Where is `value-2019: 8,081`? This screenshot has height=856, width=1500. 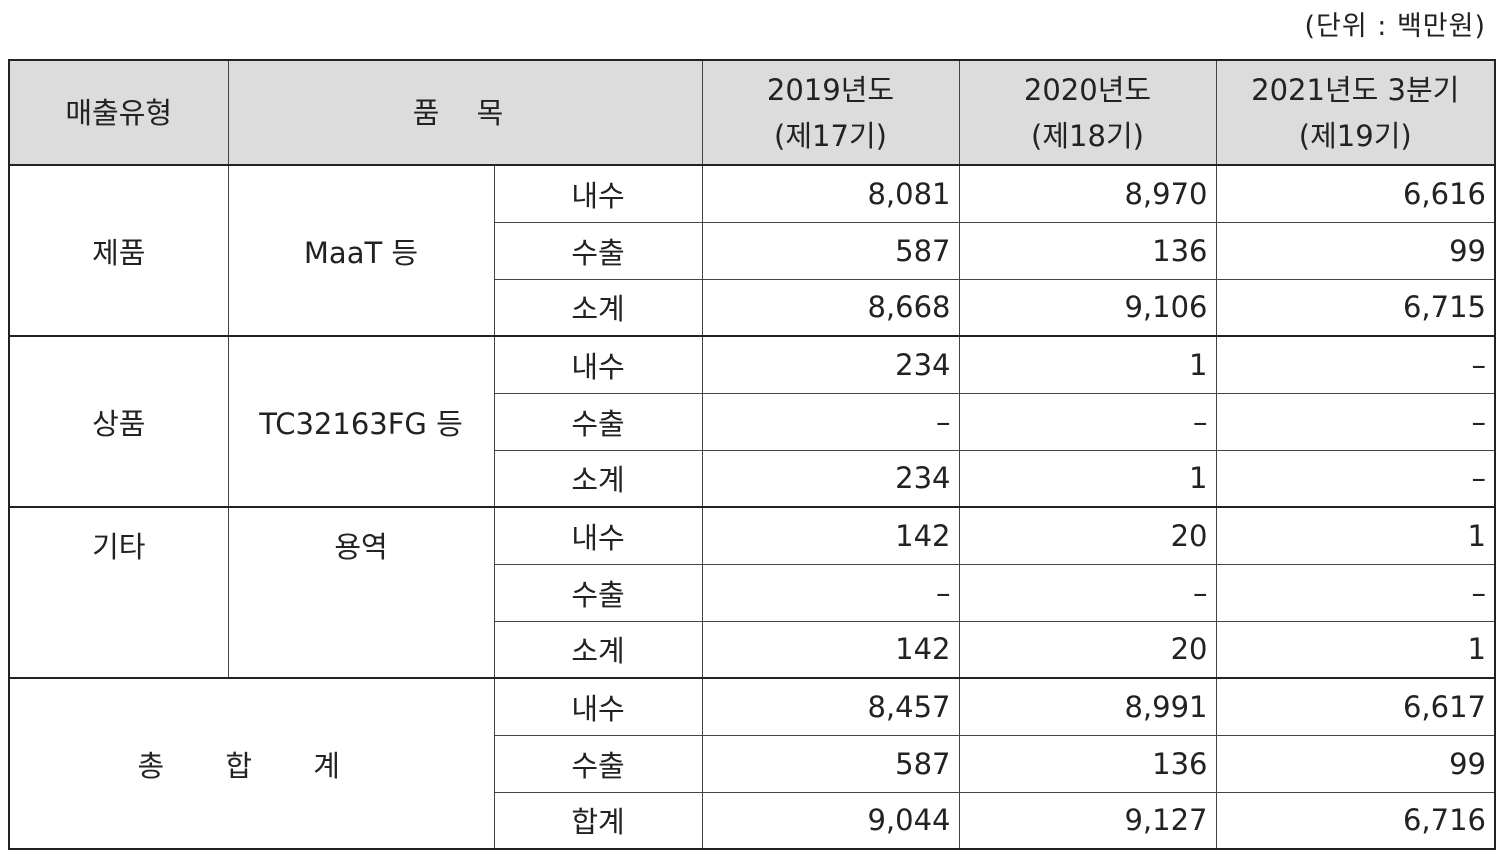
value-2019: 8,081 is located at coordinates (830, 193).